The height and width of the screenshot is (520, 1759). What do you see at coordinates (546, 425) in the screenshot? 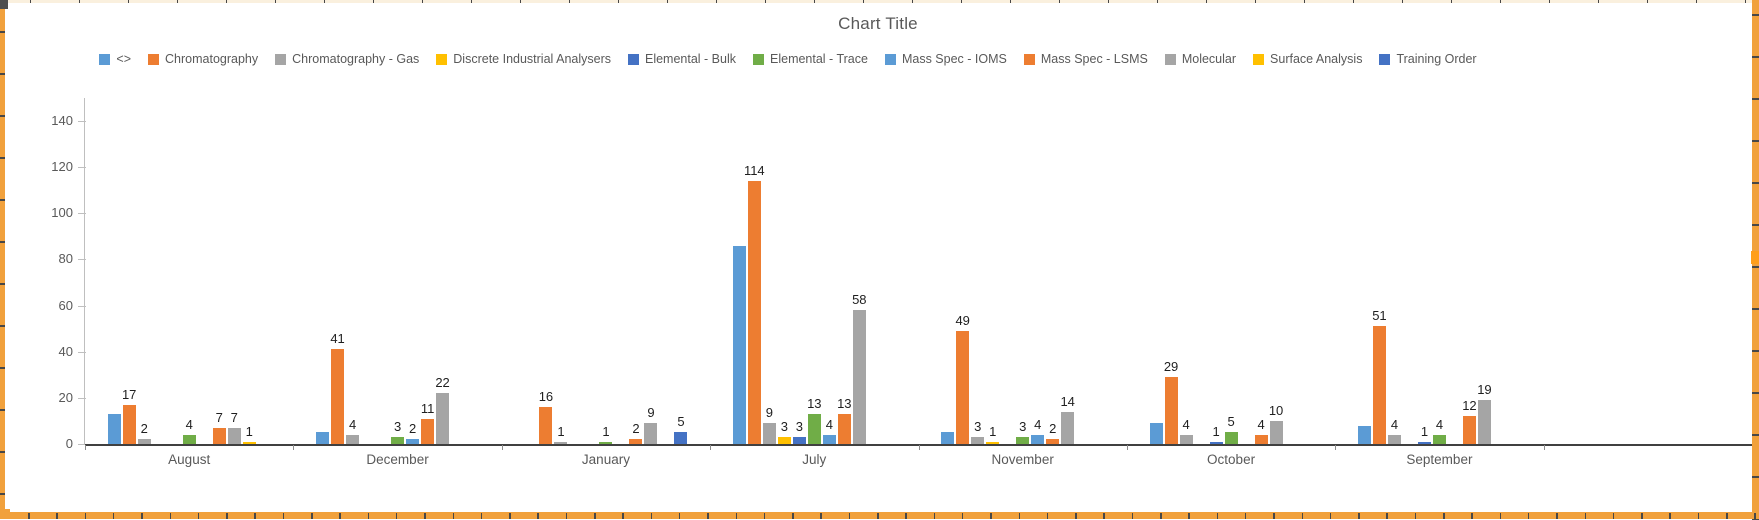
I see `bar-chromatography-january` at bounding box center [546, 425].